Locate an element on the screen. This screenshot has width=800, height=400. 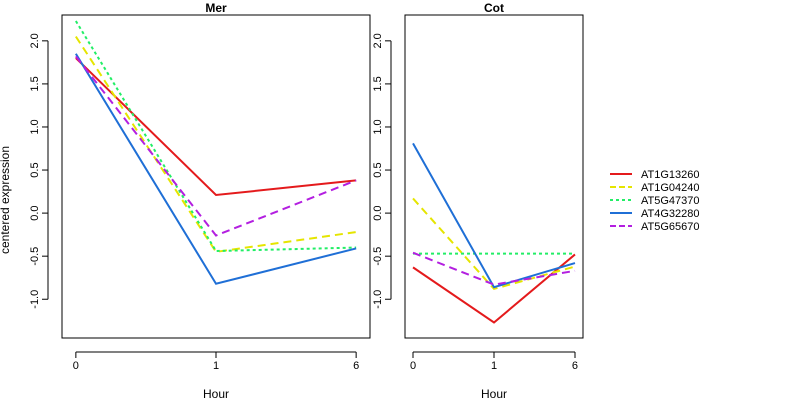
legend-label: AT5G47370 is located at coordinates (670, 201).